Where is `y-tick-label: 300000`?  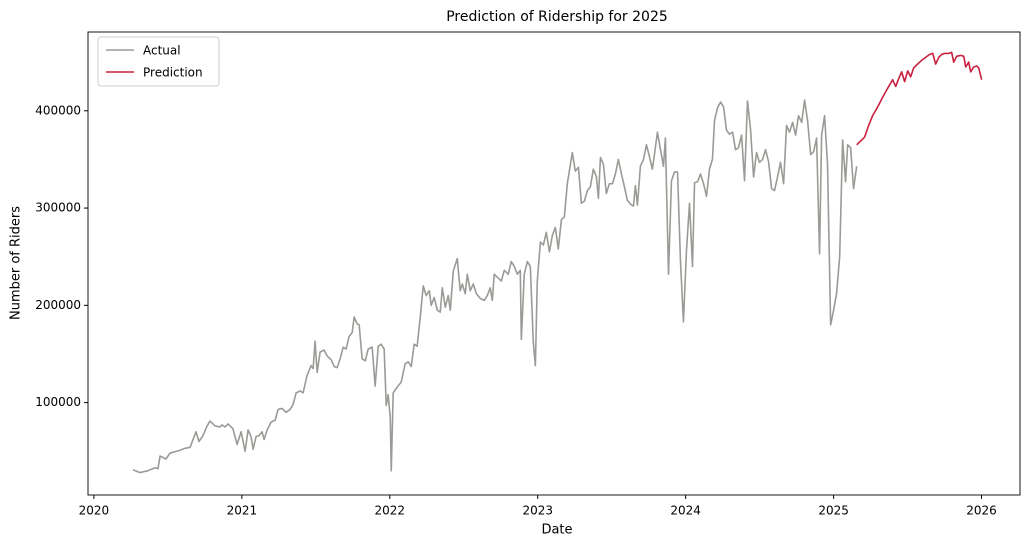 y-tick-label: 300000 is located at coordinates (58, 208).